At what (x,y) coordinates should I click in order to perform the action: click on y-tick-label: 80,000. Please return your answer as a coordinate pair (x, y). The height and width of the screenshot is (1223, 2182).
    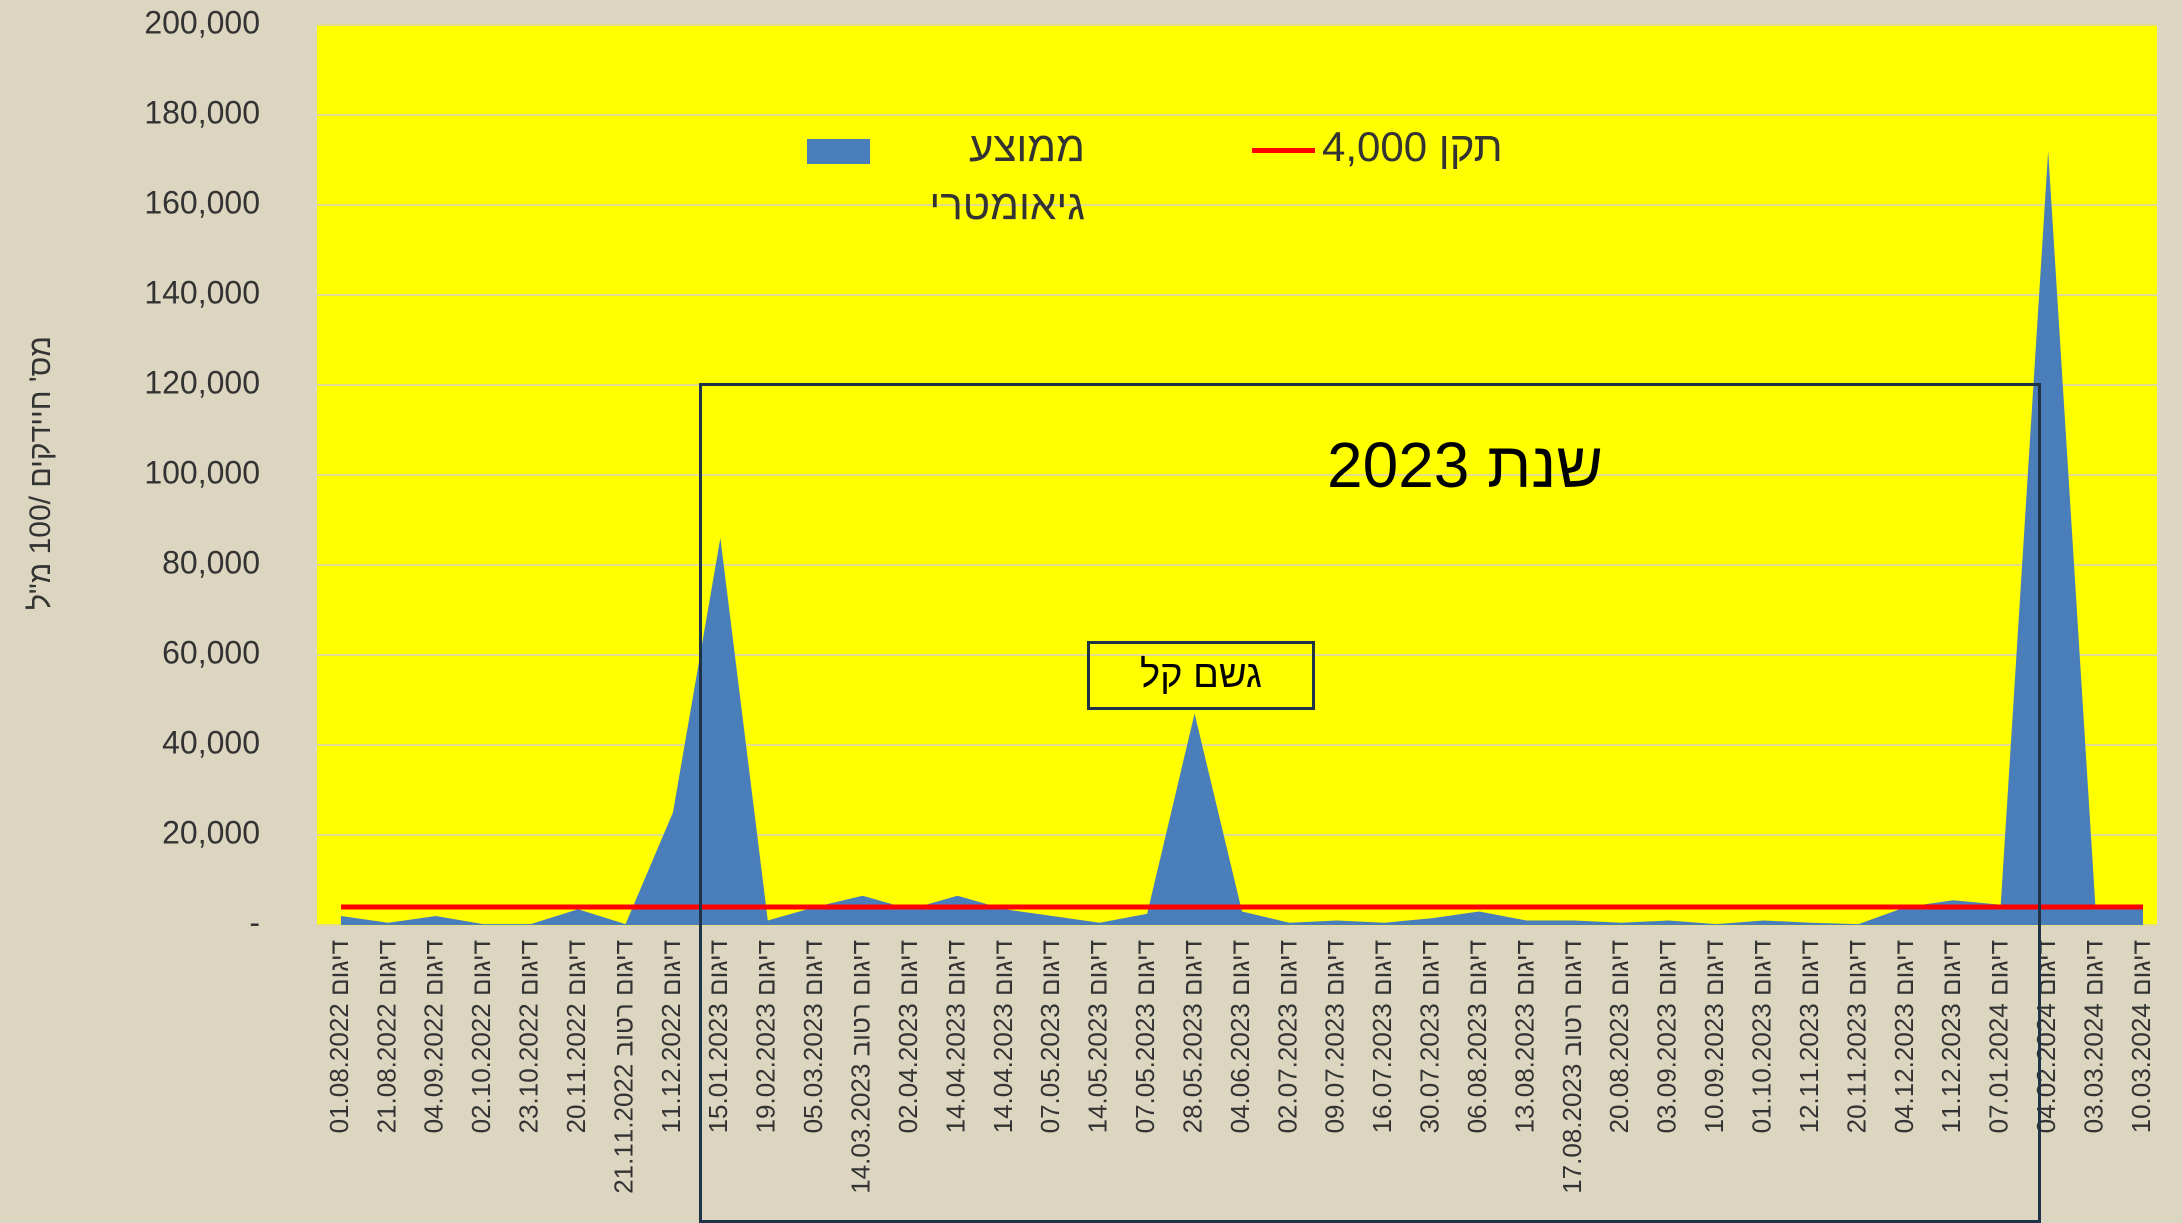
    Looking at the image, I should click on (211, 562).